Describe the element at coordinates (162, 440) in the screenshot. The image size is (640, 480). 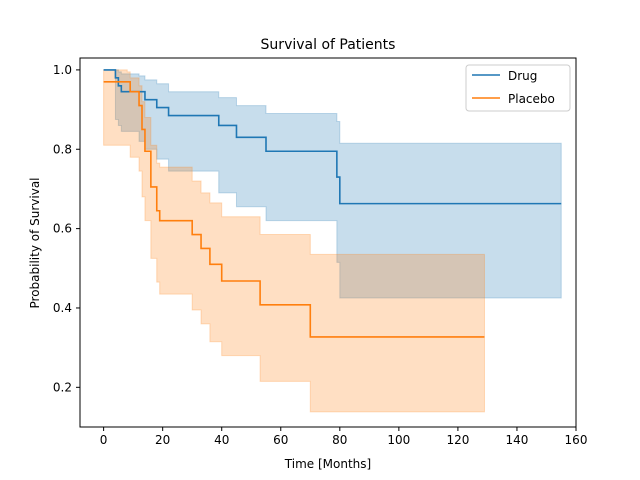
I see `x-tick-label: 20` at that location.